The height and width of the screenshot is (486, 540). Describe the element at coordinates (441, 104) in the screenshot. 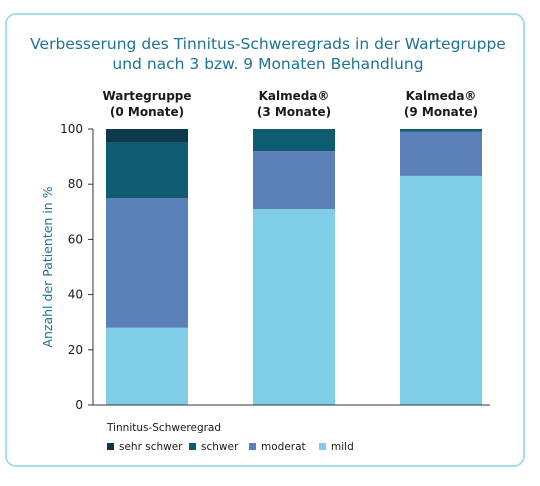

I see `category-label: Kalmeda® (9 Monate)` at that location.